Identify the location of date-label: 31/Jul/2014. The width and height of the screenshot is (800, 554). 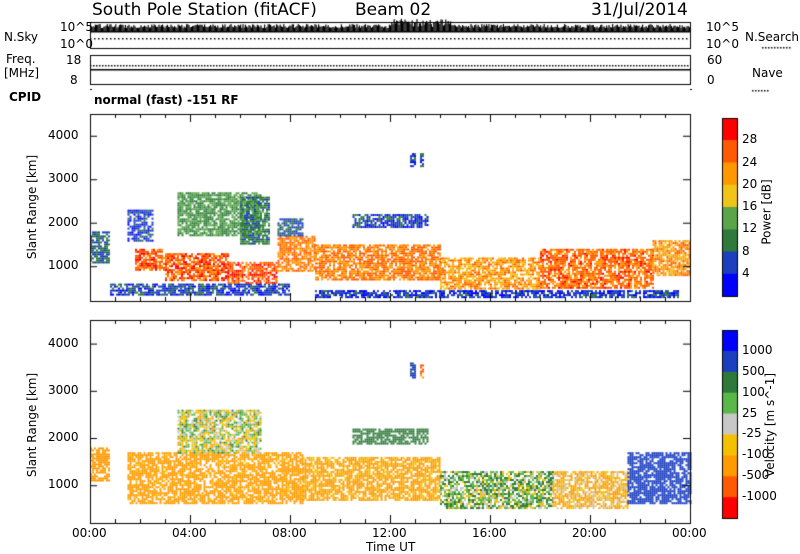
(639, 10).